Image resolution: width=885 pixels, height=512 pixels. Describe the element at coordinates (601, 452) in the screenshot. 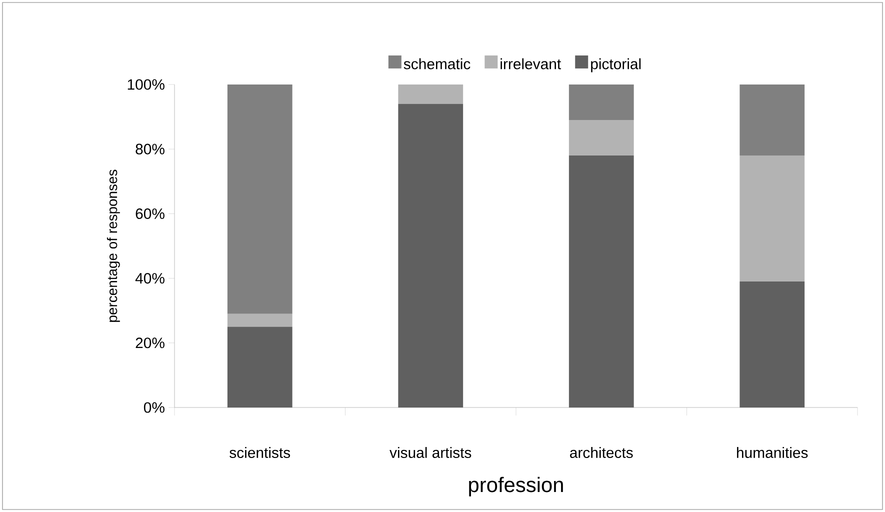

I see `x-tick-label: architects` at that location.